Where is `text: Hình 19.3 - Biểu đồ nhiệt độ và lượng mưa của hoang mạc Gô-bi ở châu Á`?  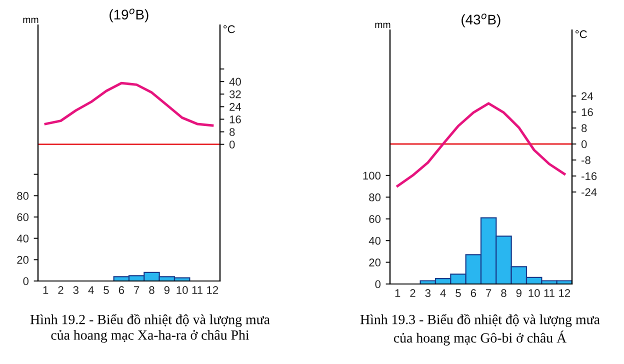
text: Hình 19.3 - Biểu đồ nhiệt độ và lượng mưa của hoang mạc Gô-bi ở châu Á is located at coordinates (480, 330).